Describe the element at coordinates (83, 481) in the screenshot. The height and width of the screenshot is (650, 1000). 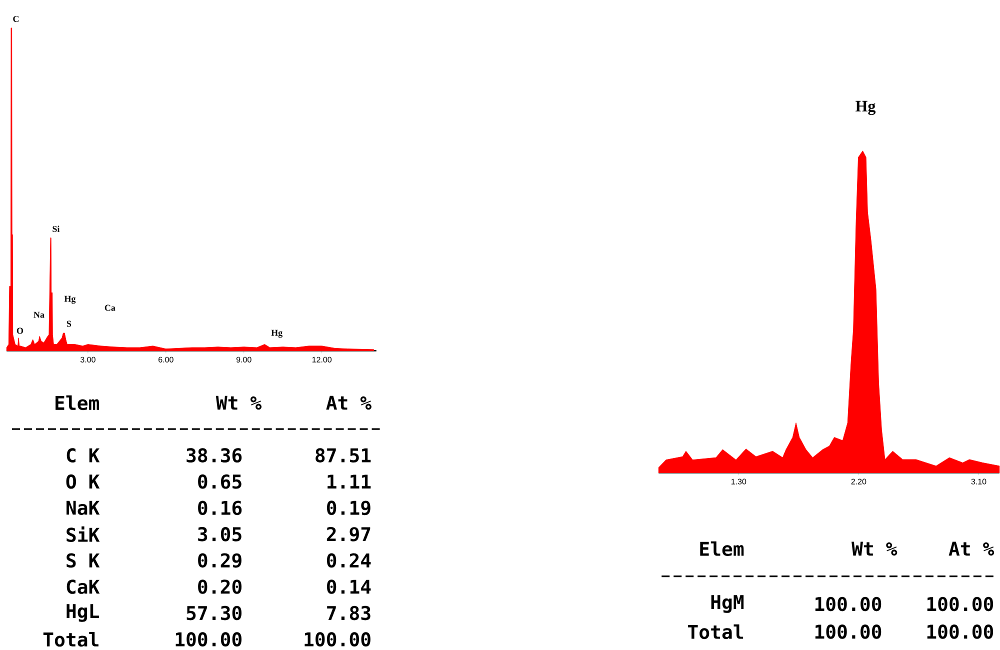
I see `text: O K` at that location.